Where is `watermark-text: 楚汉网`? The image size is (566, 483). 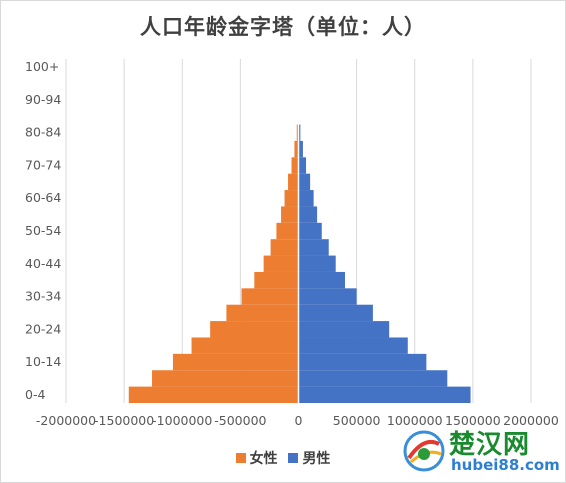
watermark-text: 楚汉网 is located at coordinates (490, 445).